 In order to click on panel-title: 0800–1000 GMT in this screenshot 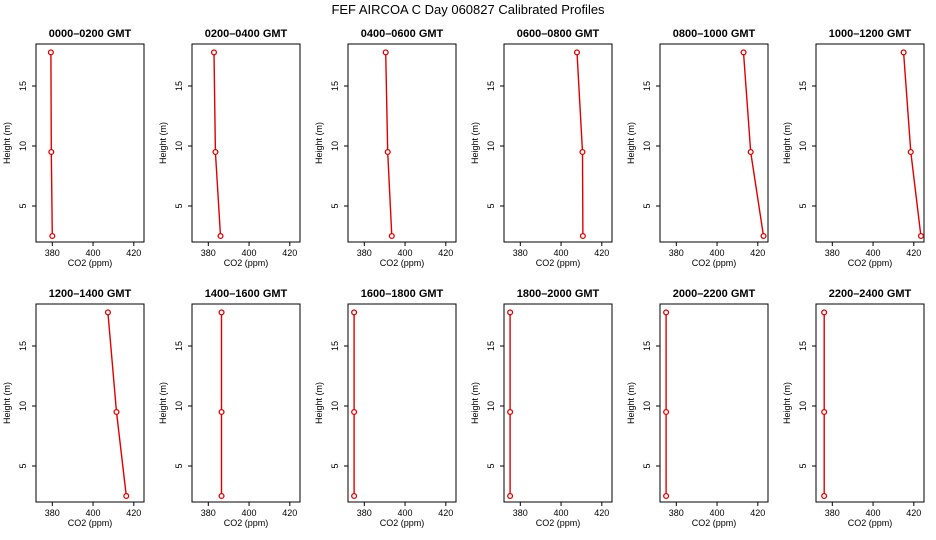, I will do `click(714, 34)`.